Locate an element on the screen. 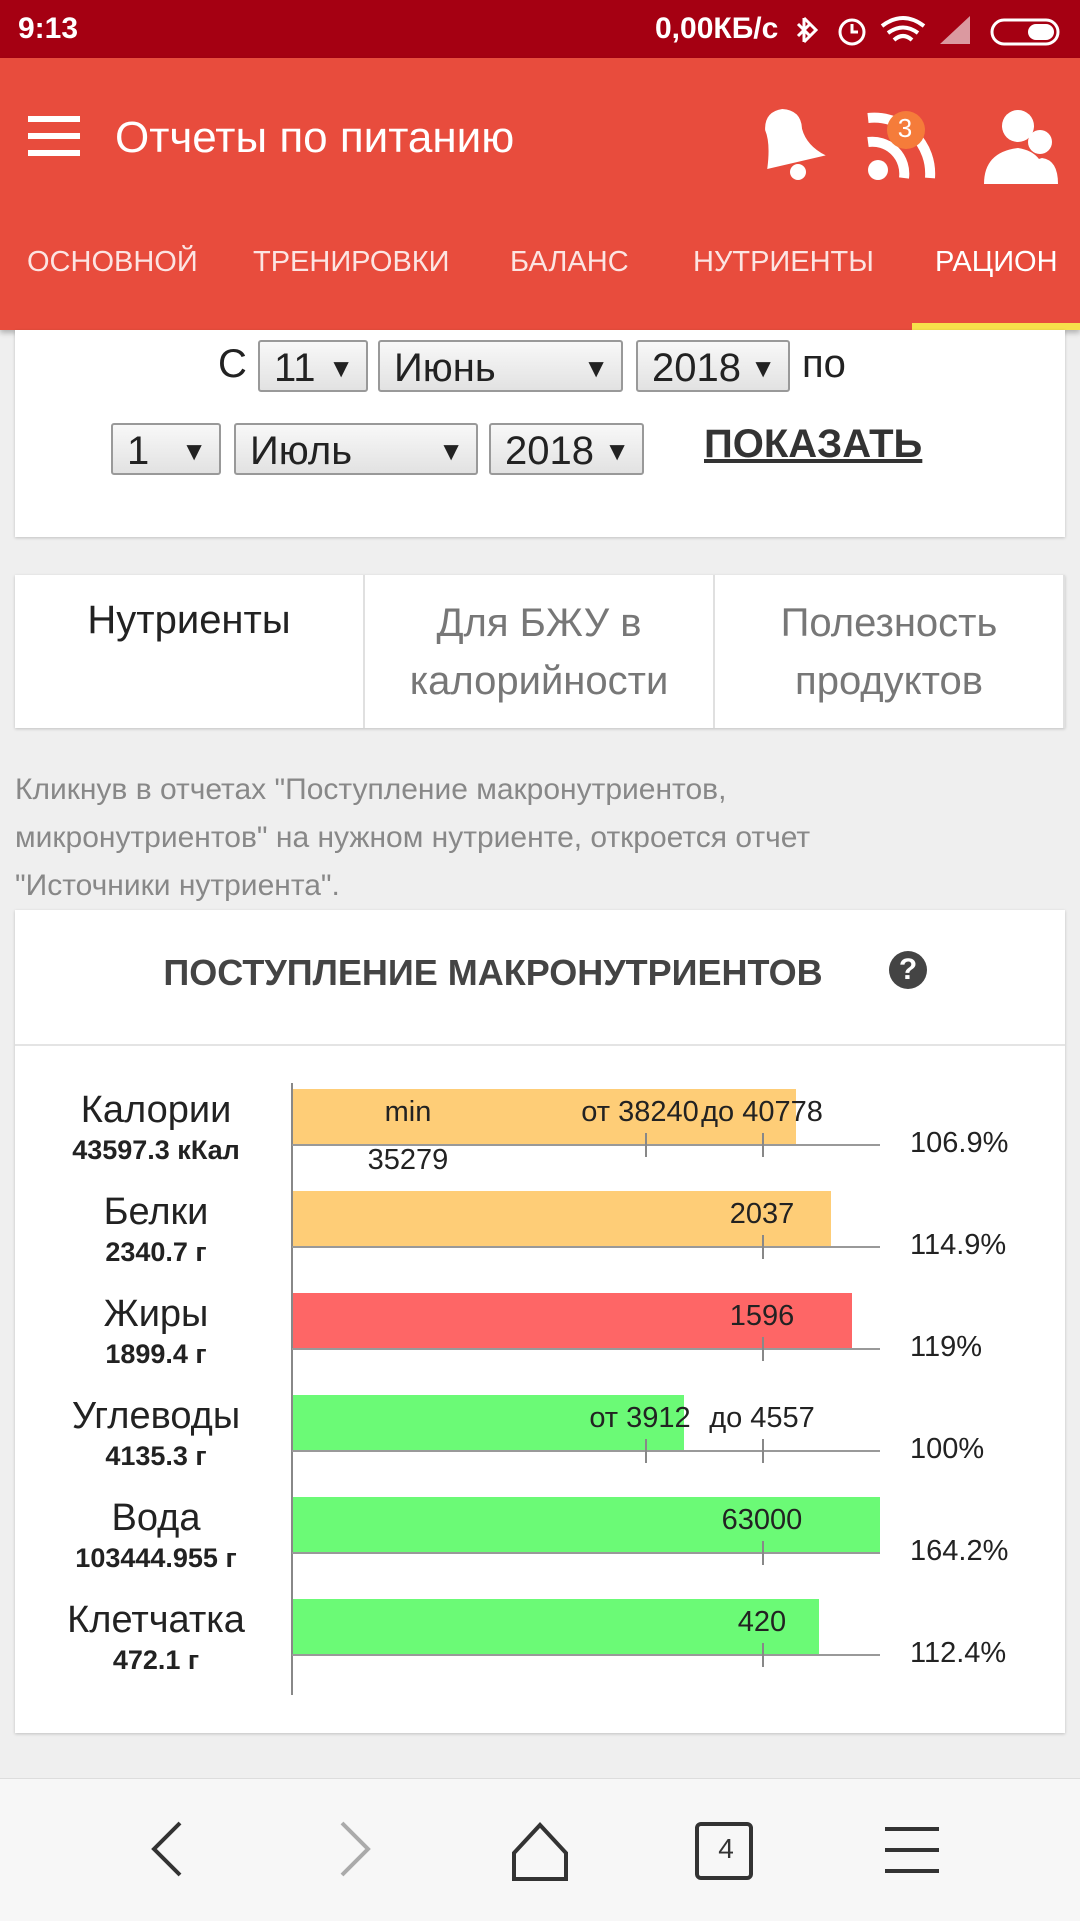 The width and height of the screenshot is (1080, 1921). tab: НУТРИЕНТЫ is located at coordinates (783, 262).